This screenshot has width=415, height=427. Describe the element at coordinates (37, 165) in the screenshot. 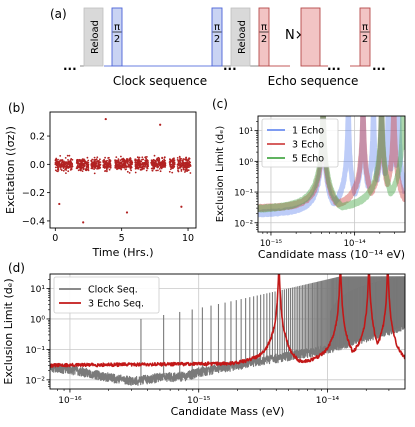

I see `y-tick-label: 0.0` at that location.